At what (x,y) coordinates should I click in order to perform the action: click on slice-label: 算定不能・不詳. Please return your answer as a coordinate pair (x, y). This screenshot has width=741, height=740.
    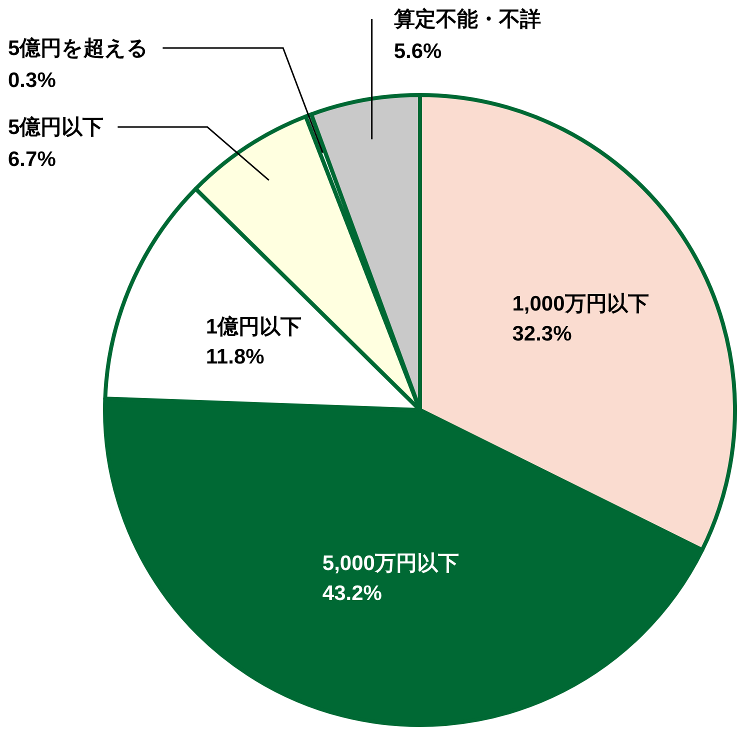
    Looking at the image, I should click on (466, 18).